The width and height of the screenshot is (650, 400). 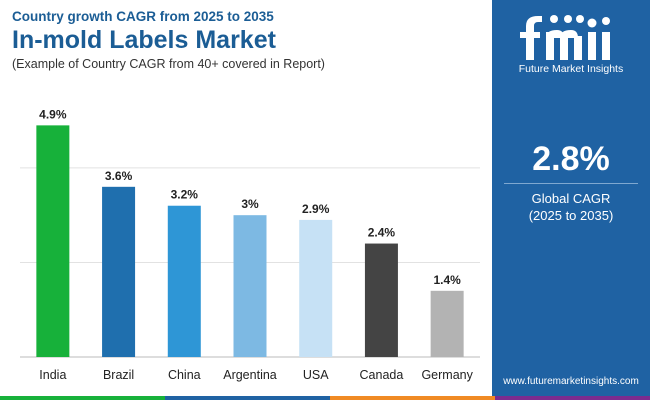 I want to click on bar-argentina, so click(x=250, y=286).